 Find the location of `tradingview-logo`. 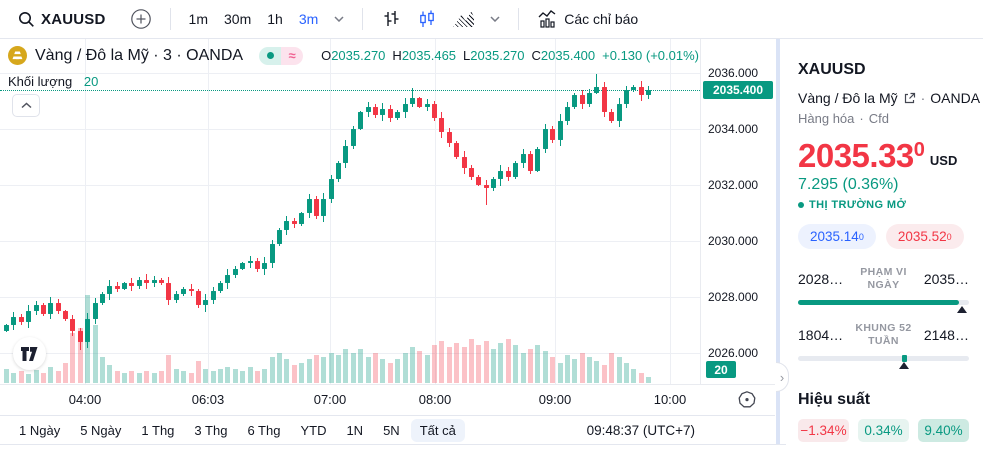

tradingview-logo is located at coordinates (29, 353).